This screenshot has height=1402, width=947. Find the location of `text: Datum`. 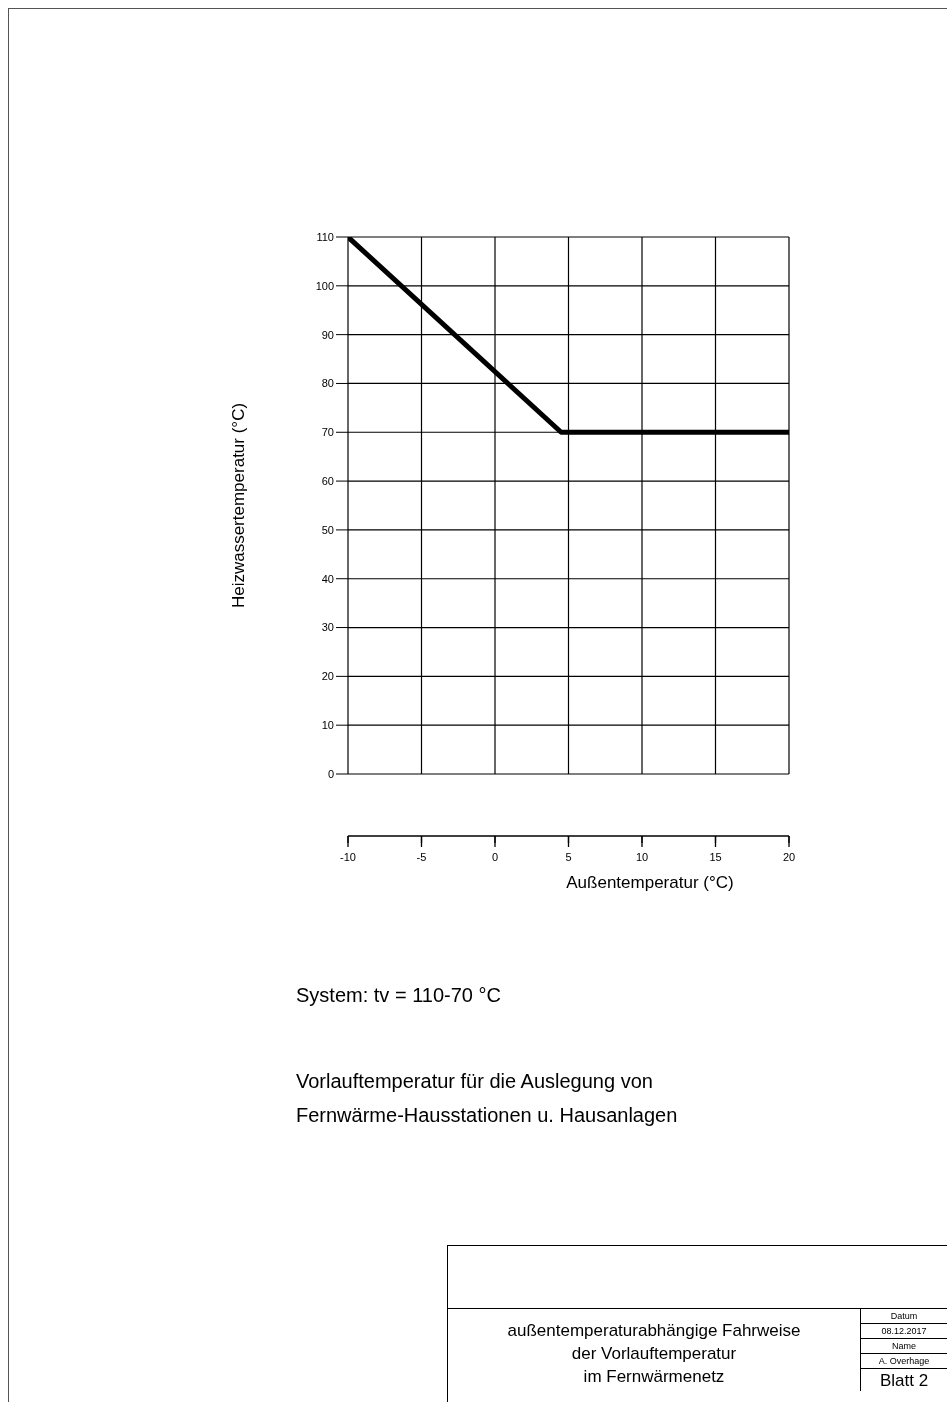

text: Datum is located at coordinates (904, 1316).